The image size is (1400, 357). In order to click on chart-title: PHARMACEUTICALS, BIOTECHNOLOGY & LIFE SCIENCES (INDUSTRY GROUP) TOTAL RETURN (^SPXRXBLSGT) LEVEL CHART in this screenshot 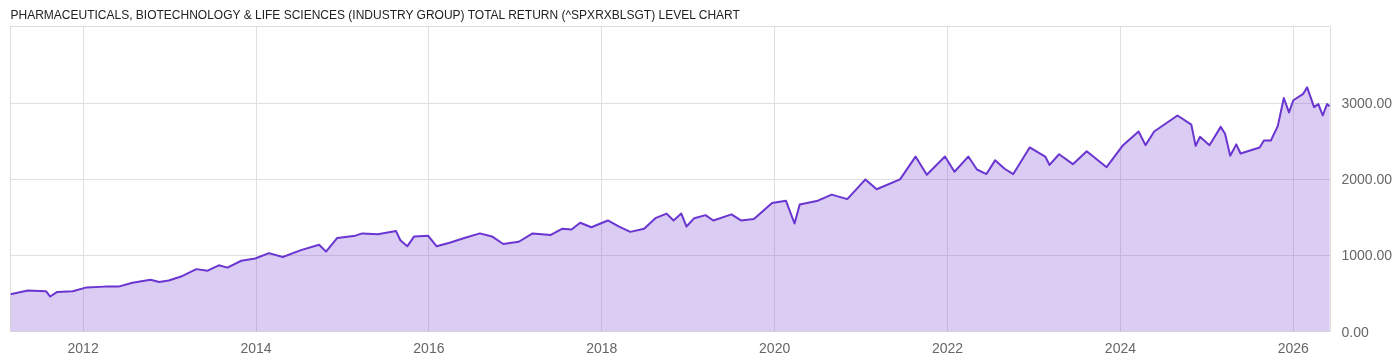, I will do `click(375, 14)`.